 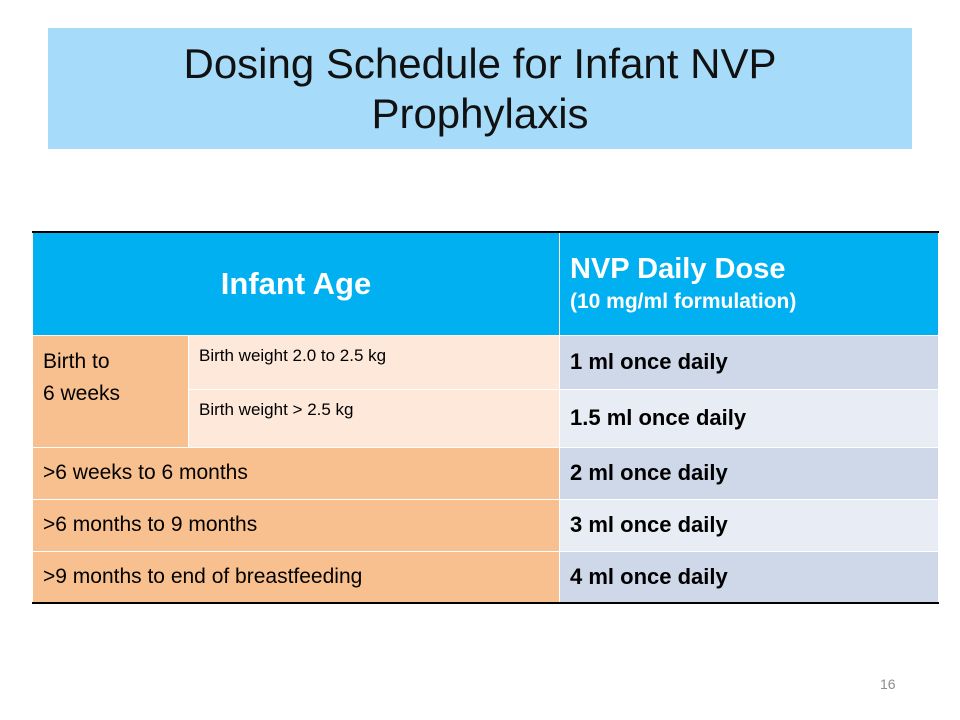 I want to click on birth-group-line1: Birth to, so click(x=76, y=361).